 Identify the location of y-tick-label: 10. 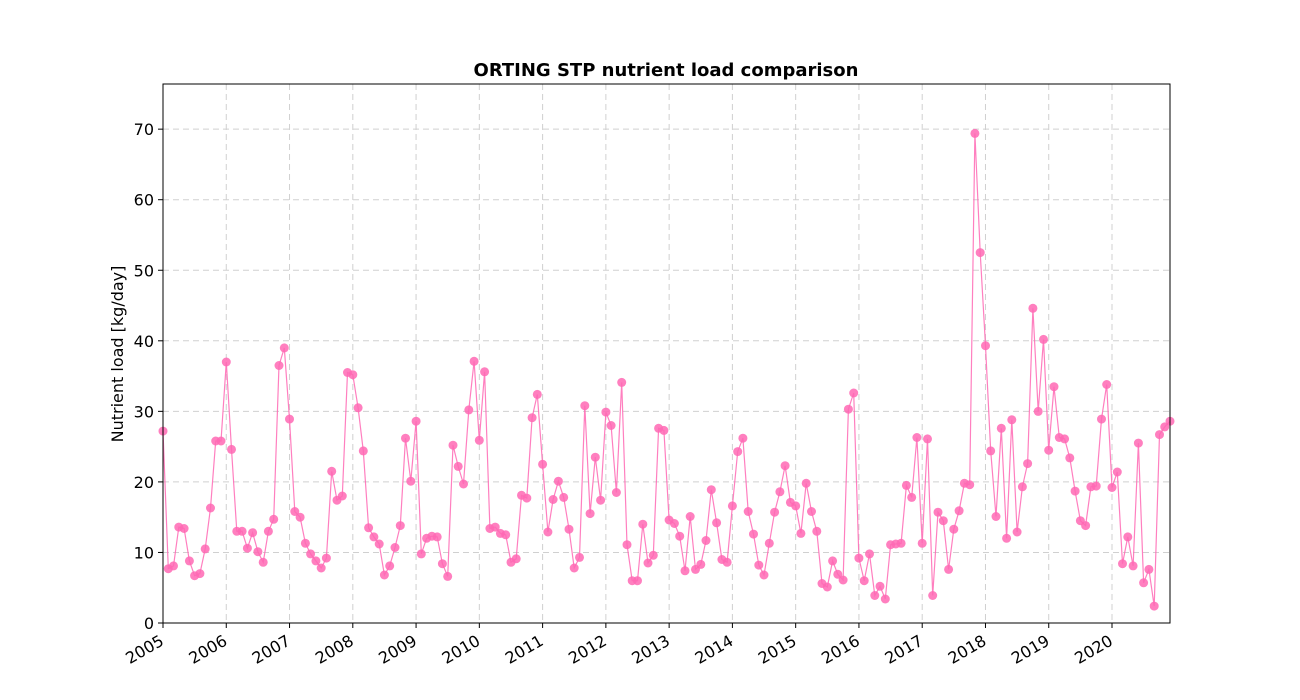
(144, 552).